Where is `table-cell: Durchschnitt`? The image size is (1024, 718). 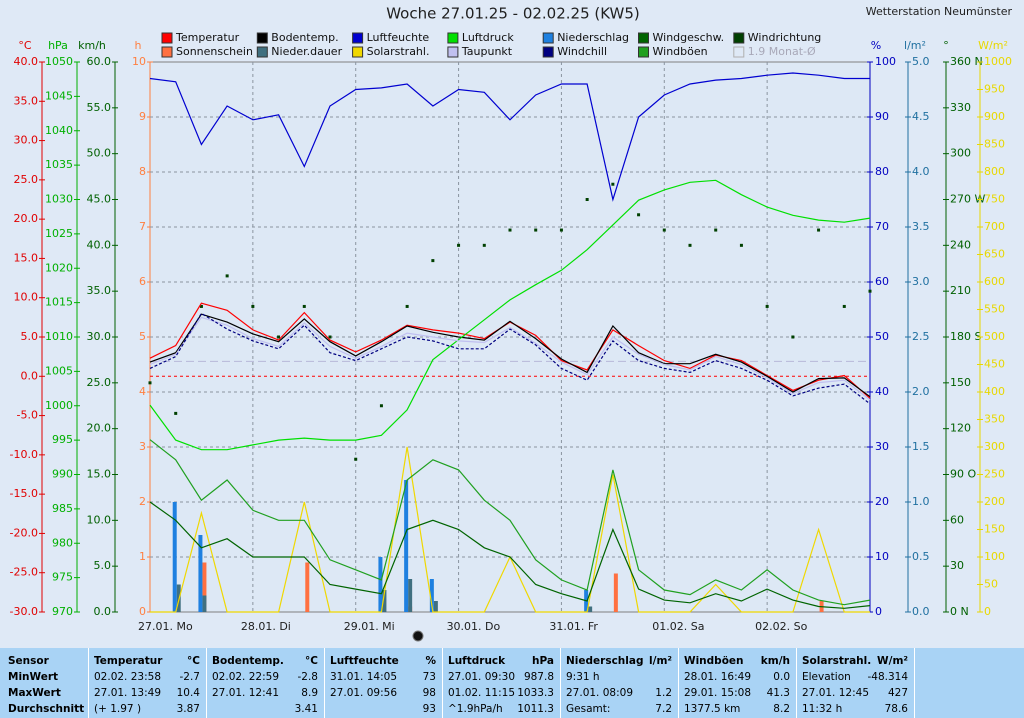 table-cell: Durchschnitt is located at coordinates (46, 709).